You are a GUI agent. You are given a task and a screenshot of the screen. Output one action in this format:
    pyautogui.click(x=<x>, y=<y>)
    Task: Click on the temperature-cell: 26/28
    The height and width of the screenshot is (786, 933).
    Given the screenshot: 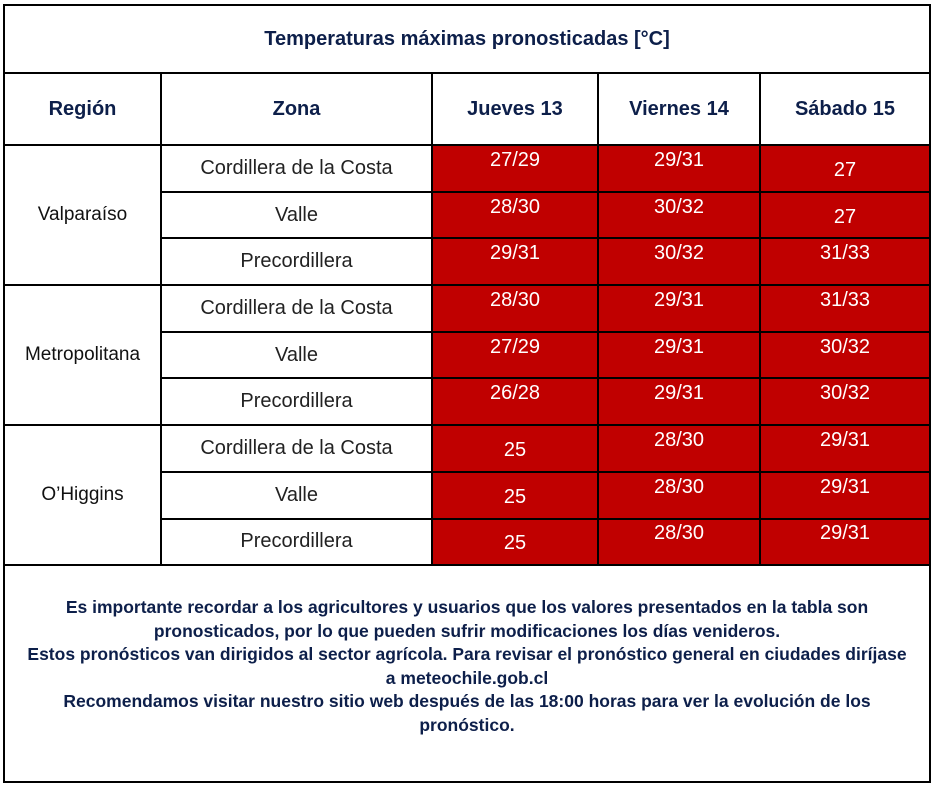 What is the action you would take?
    pyautogui.click(x=515, y=402)
    